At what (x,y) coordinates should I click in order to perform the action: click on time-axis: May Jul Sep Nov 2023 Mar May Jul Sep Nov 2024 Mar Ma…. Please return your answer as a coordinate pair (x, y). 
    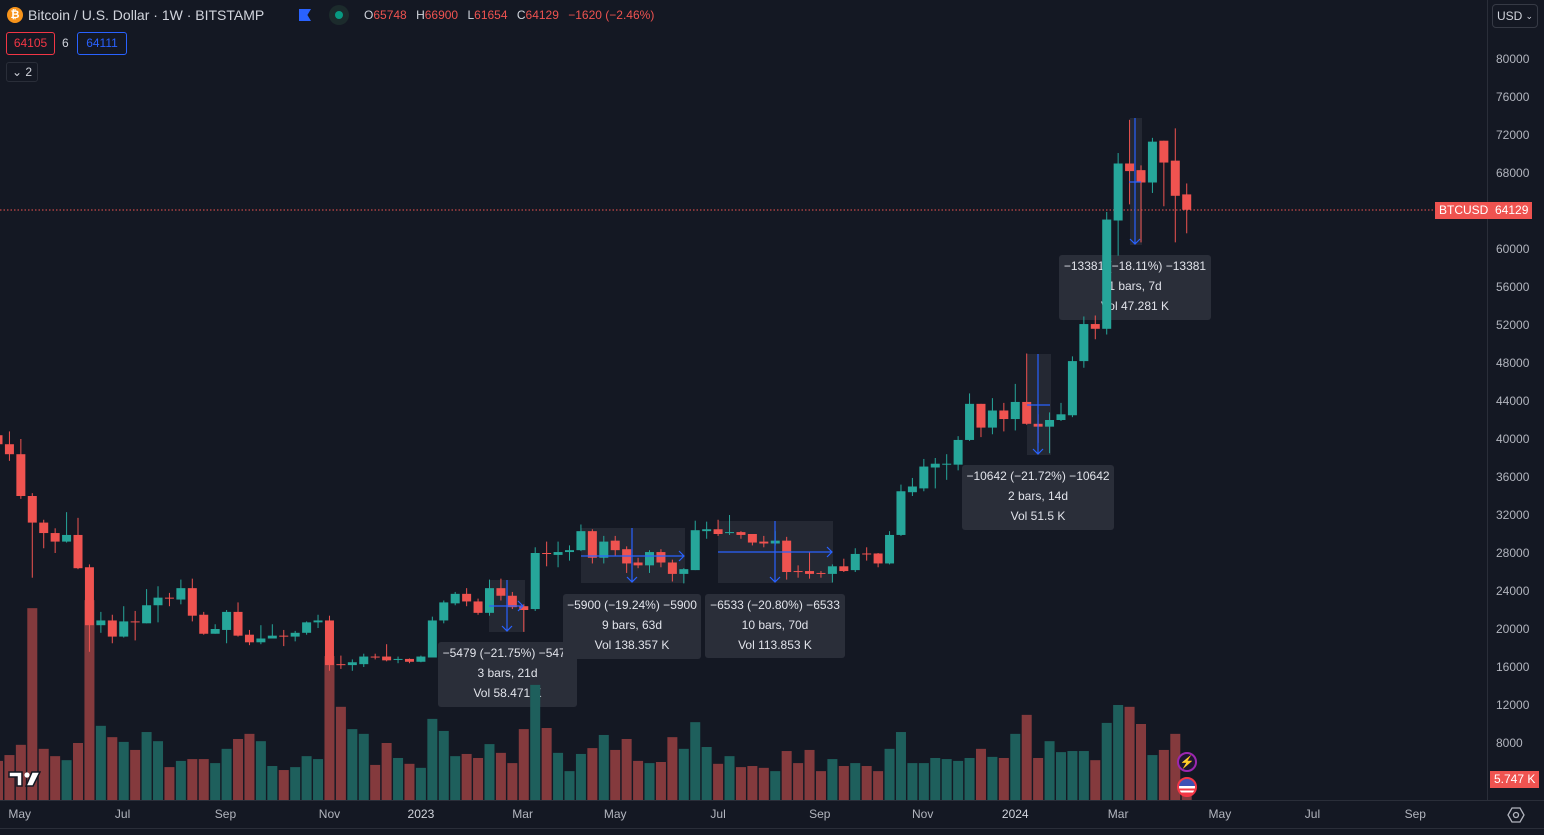
    Looking at the image, I should click on (772, 814).